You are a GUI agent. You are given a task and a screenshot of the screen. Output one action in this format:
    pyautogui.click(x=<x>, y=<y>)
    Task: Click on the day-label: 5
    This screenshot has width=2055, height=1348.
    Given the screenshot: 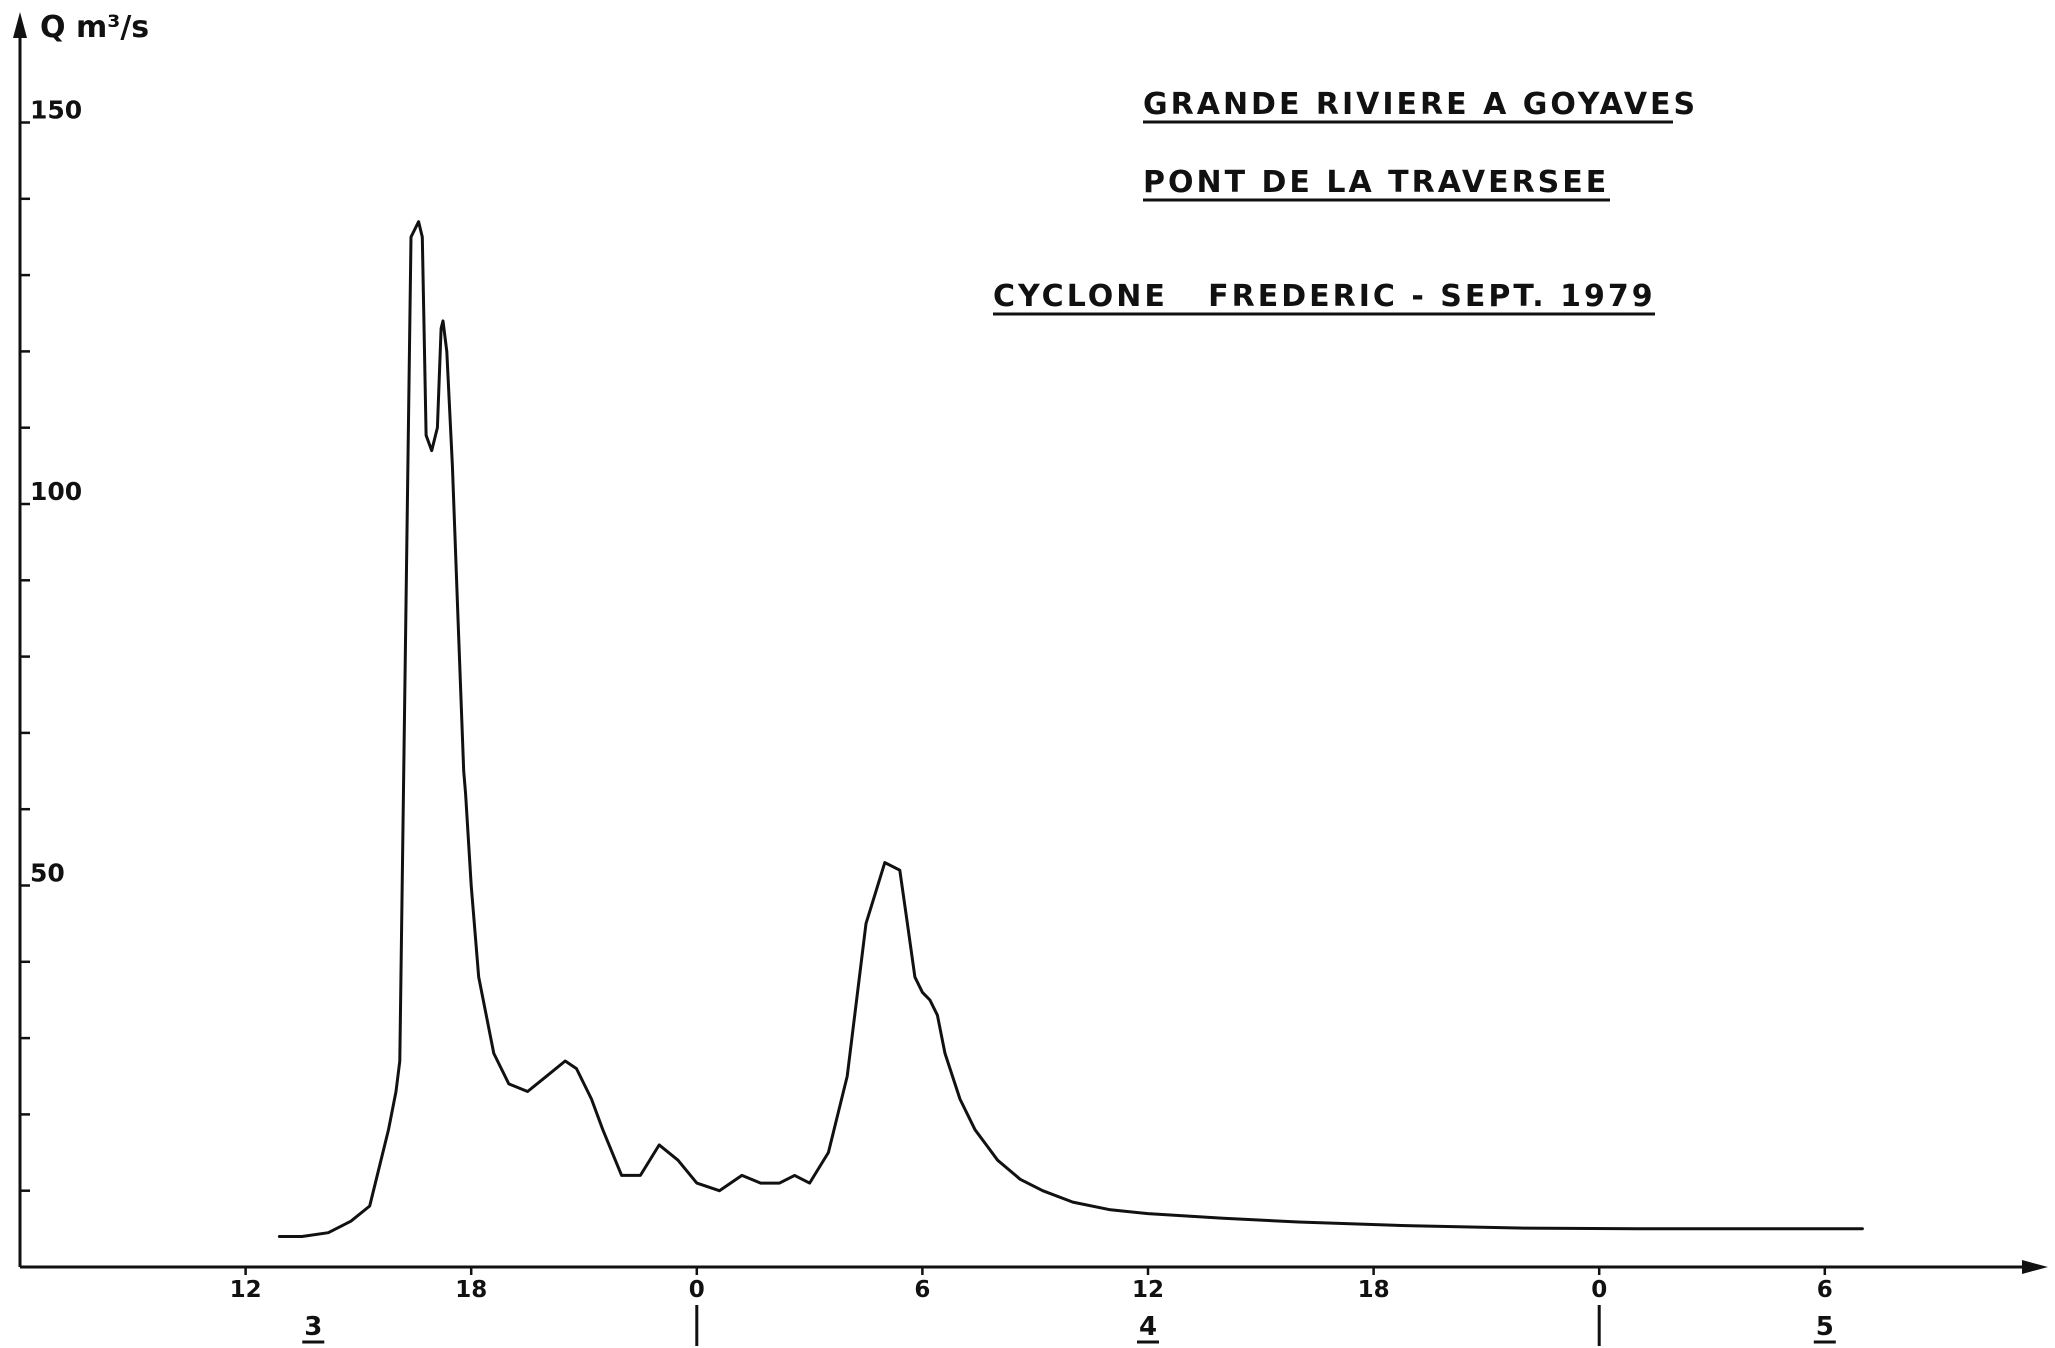 What is the action you would take?
    pyautogui.click(x=1825, y=1327)
    